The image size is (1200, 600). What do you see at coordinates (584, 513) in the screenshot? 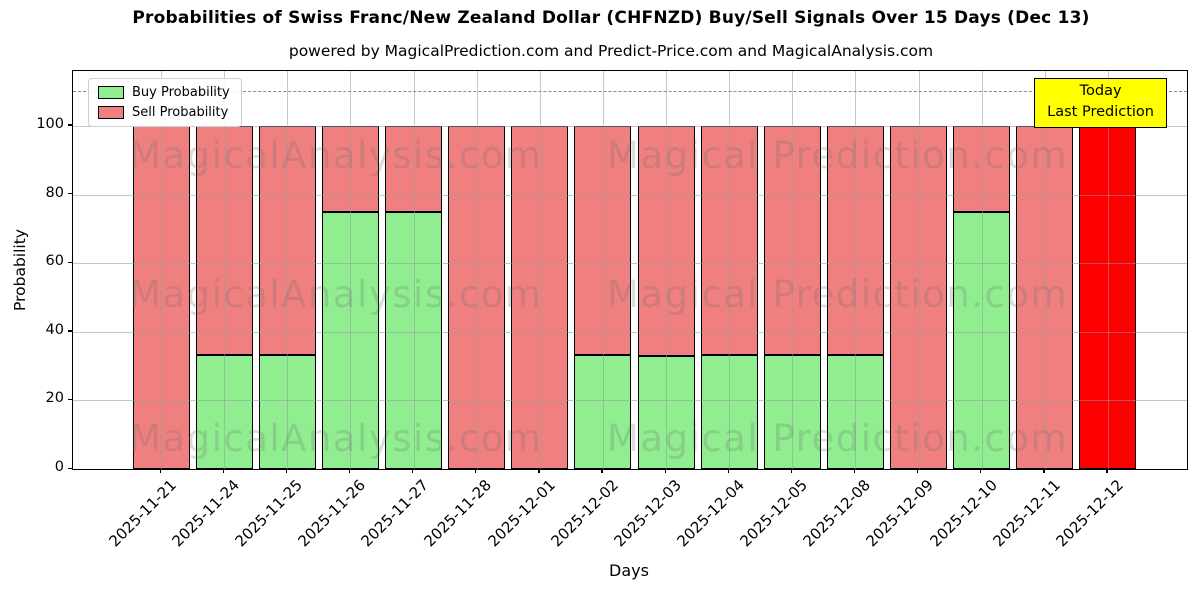
I see `x-tick-label: 2025-12-02` at bounding box center [584, 513].